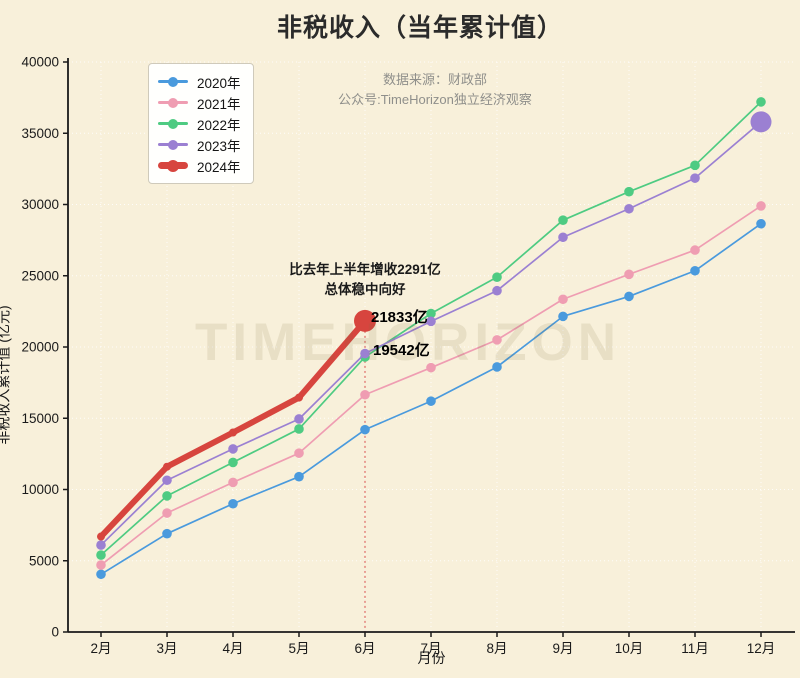 The image size is (800, 678). What do you see at coordinates (430, 648) in the screenshot?
I see `x-tick-label: 7月` at bounding box center [430, 648].